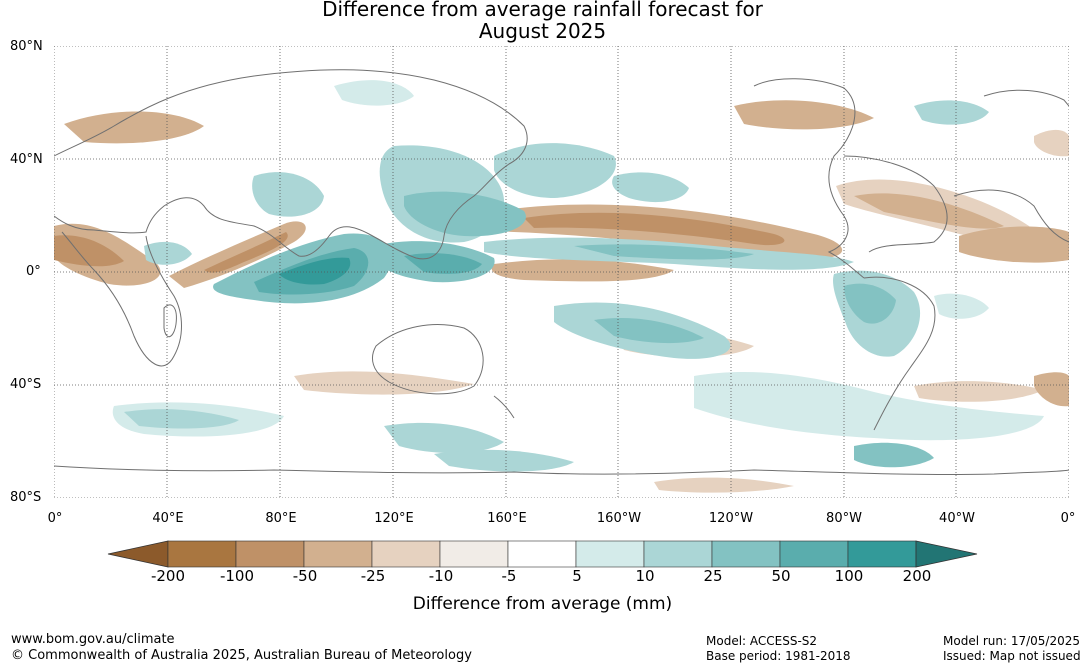 The image size is (1085, 667). Describe the element at coordinates (507, 518) in the screenshot. I see `lon-label-160e: 160°E` at that location.